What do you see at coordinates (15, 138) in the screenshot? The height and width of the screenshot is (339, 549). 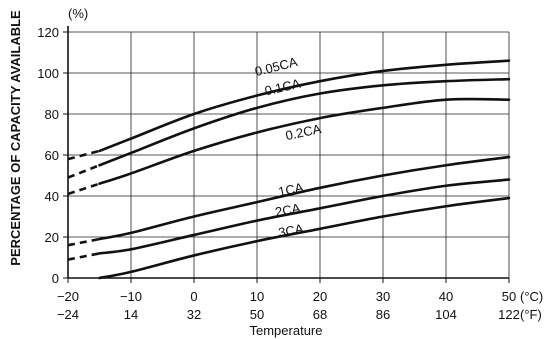 I see `y-axis-title: PERCENTAGE OF CAPACITY AVAILABLE` at bounding box center [15, 138].